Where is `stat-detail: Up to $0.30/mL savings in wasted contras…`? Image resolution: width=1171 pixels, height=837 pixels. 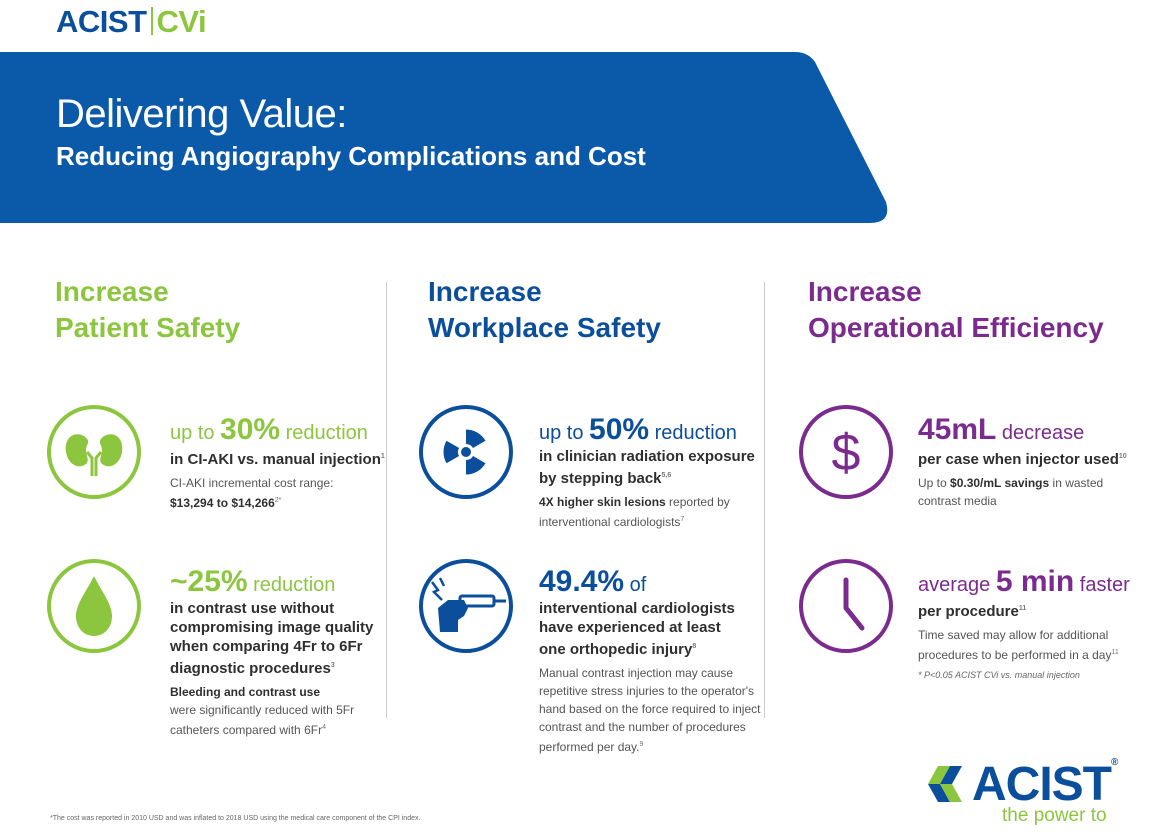 stat-detail: Up to $0.30/mL savings in wasted contras… is located at coordinates (1011, 492).